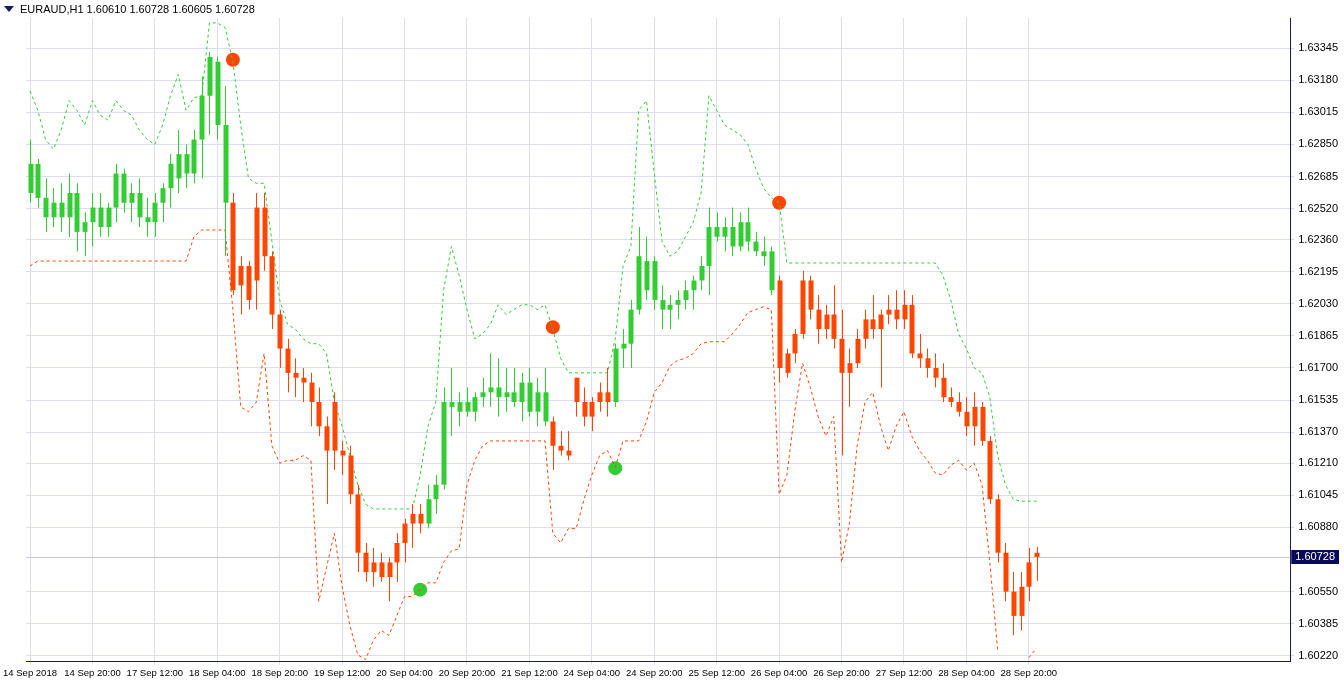 This screenshot has height=682, width=1344. Describe the element at coordinates (1318, 207) in the screenshot. I see `y-tick-label: 1.62520` at that location.